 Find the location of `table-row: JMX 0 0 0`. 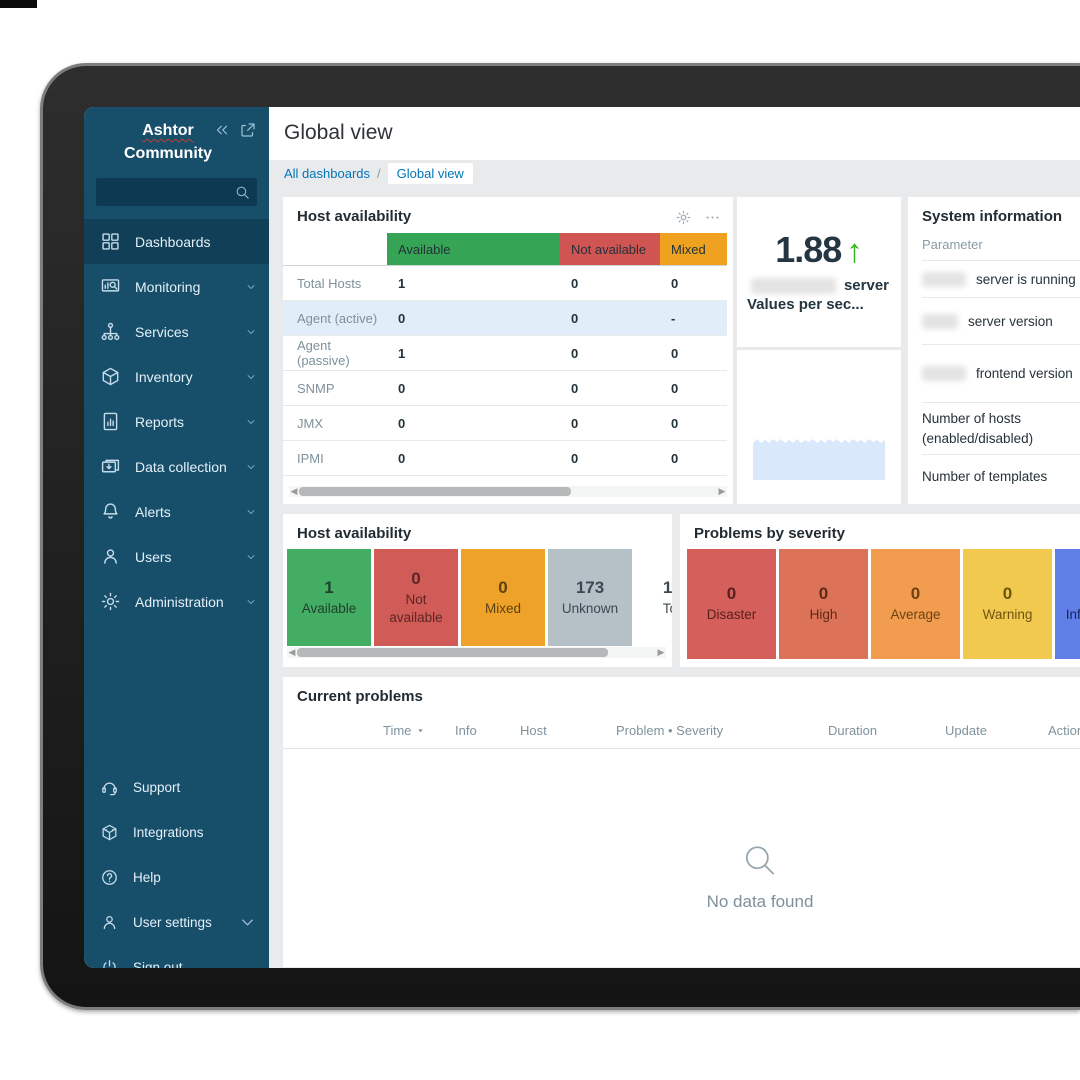

table-row: JMX 0 0 0 is located at coordinates (505, 423).